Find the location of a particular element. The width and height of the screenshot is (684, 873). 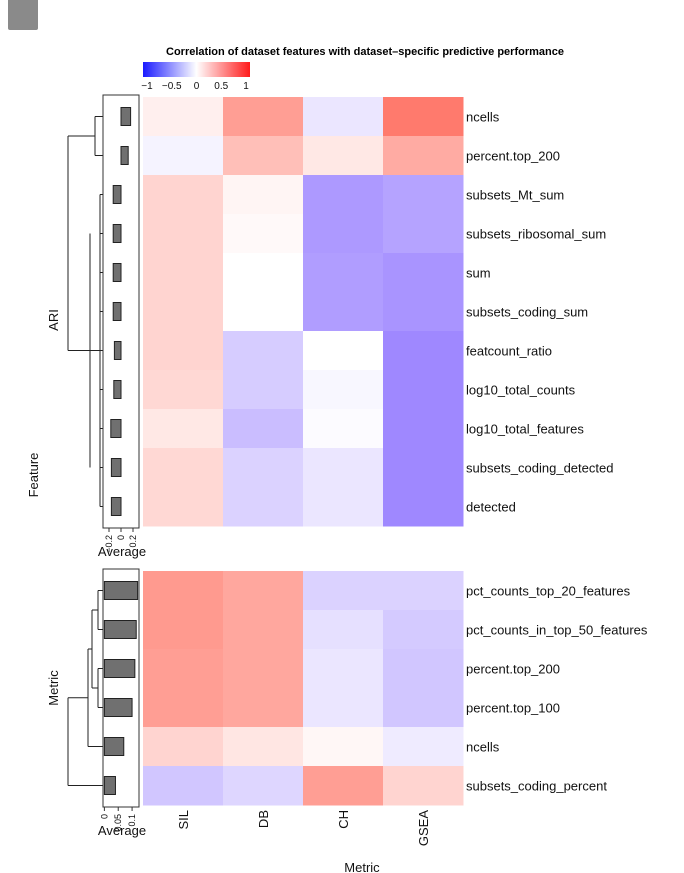

row-label: log10_total_features is located at coordinates (525, 429).